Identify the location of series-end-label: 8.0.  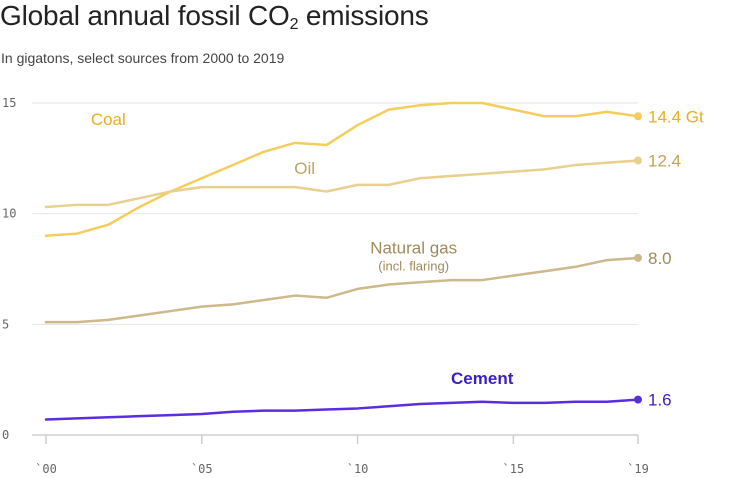
(660, 258).